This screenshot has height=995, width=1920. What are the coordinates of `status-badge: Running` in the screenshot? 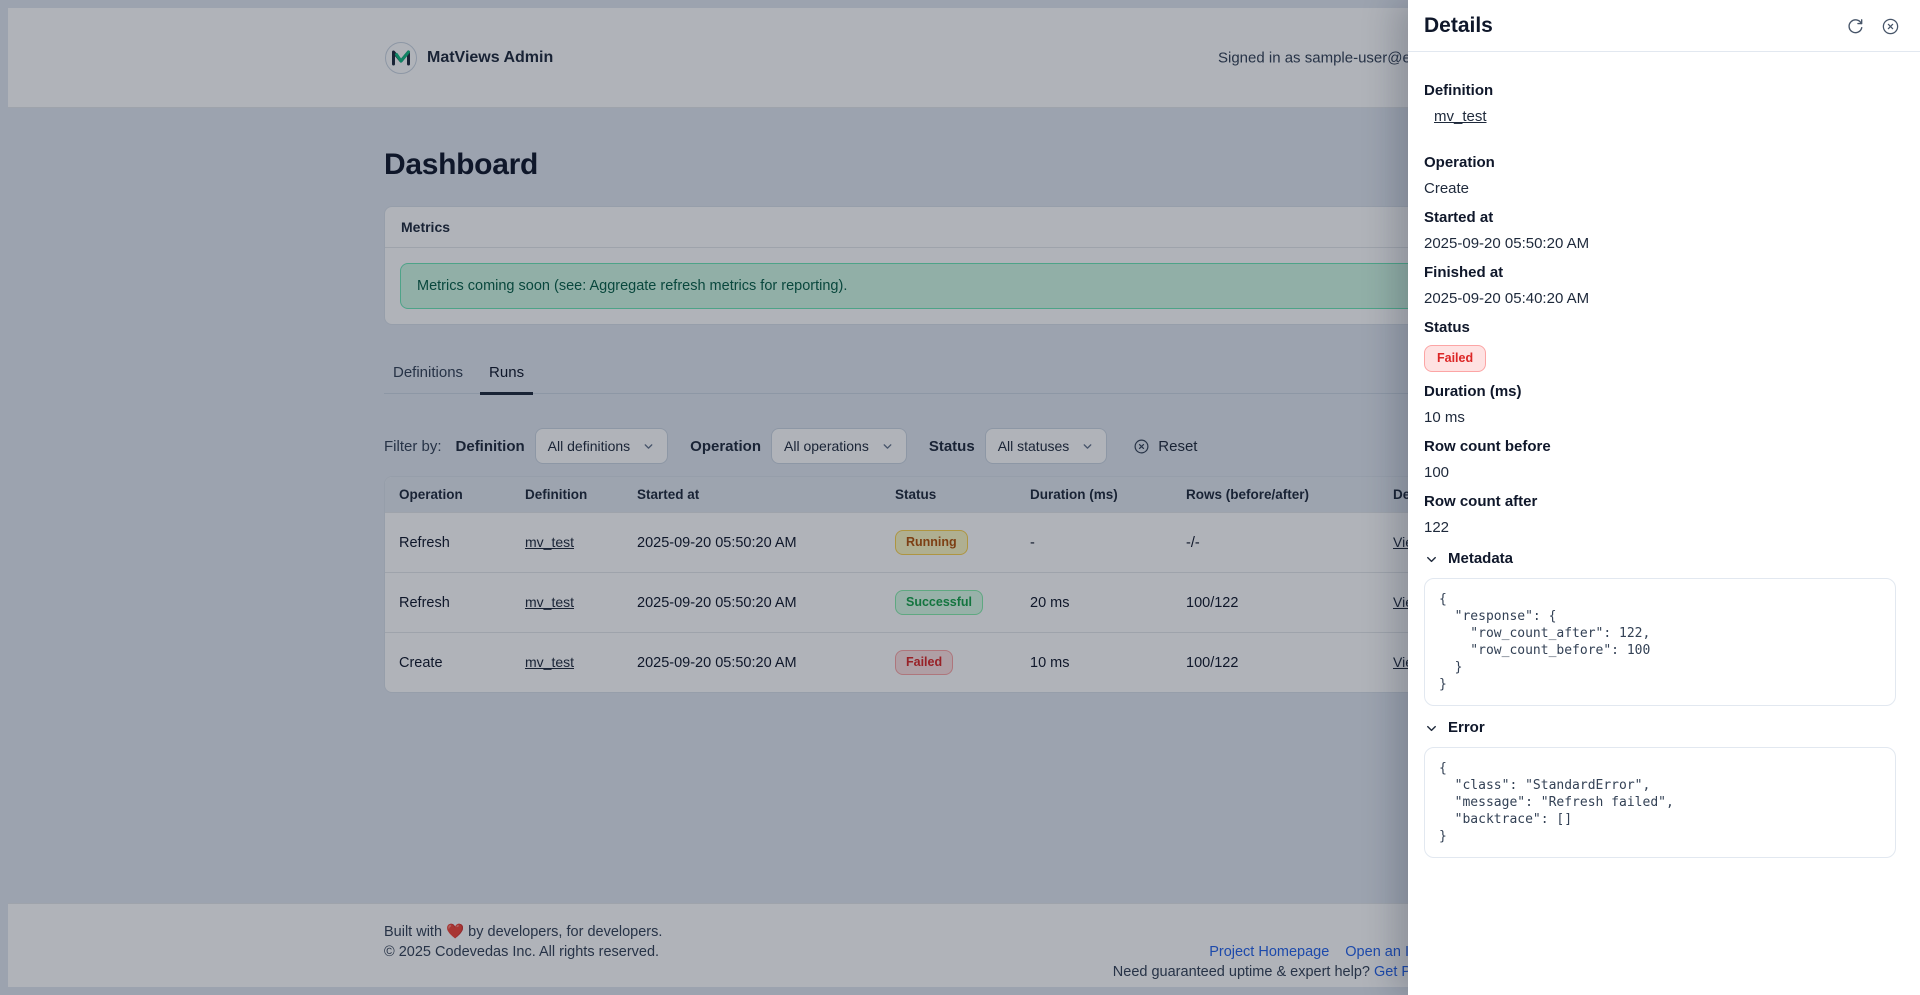 It's located at (931, 542).